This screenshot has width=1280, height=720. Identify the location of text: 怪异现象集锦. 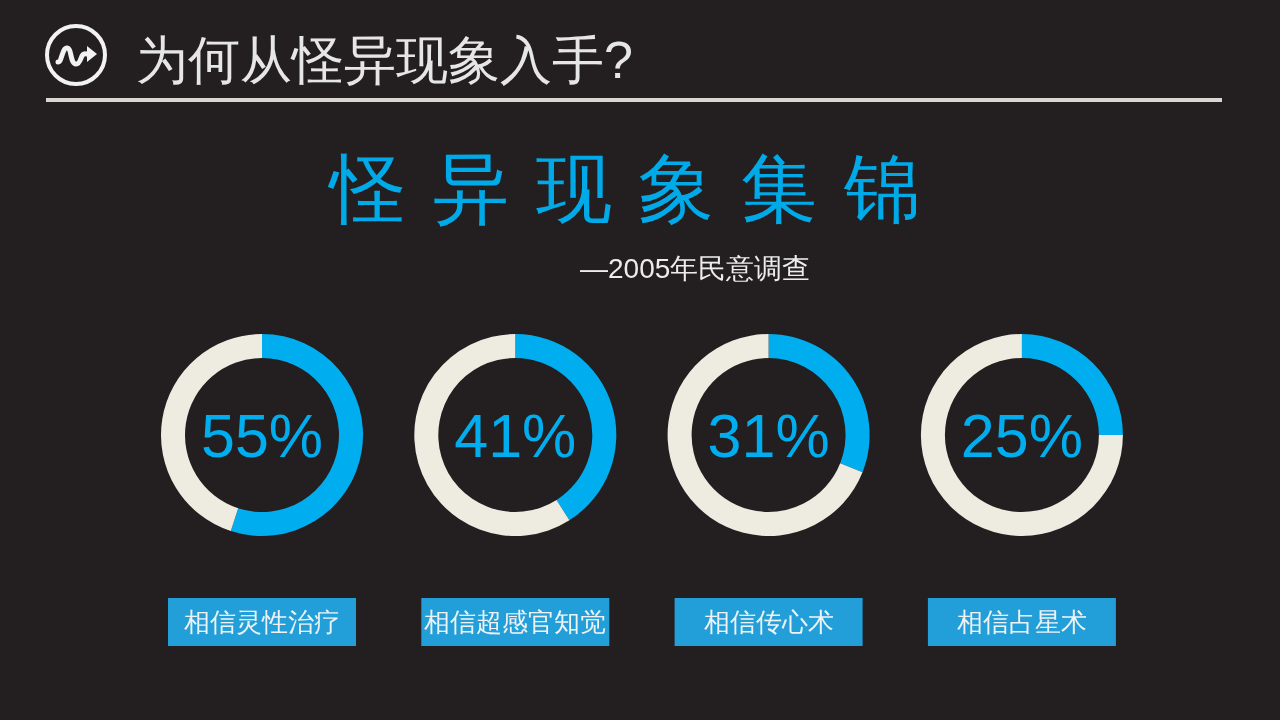
(623, 188).